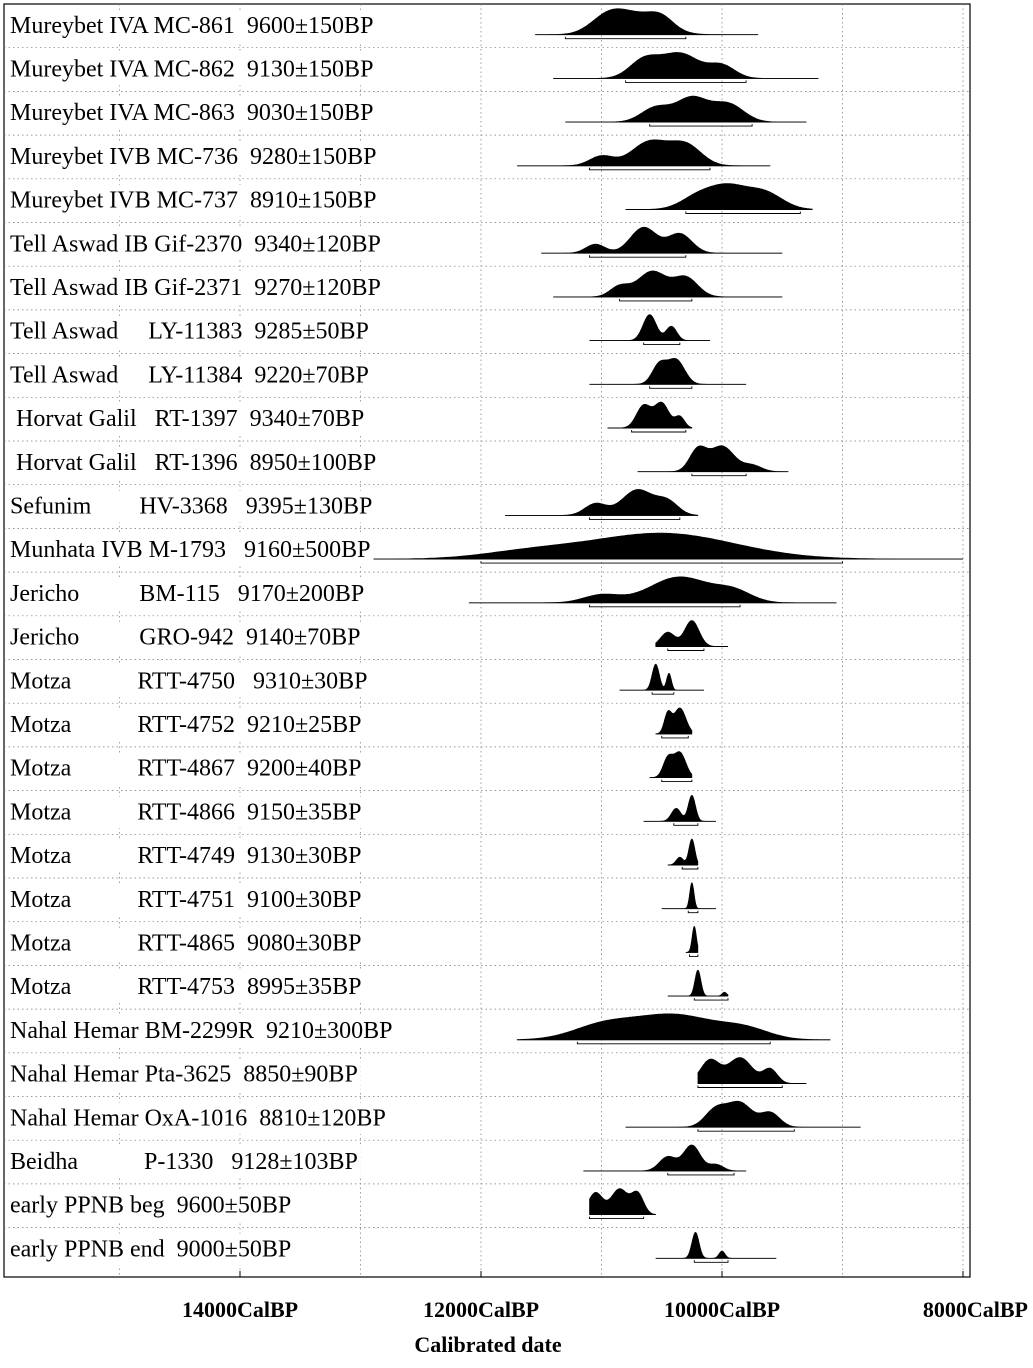 The height and width of the screenshot is (1368, 1033). I want to click on row: Motza RTT-4751 9100±30BP, so click(487, 896).